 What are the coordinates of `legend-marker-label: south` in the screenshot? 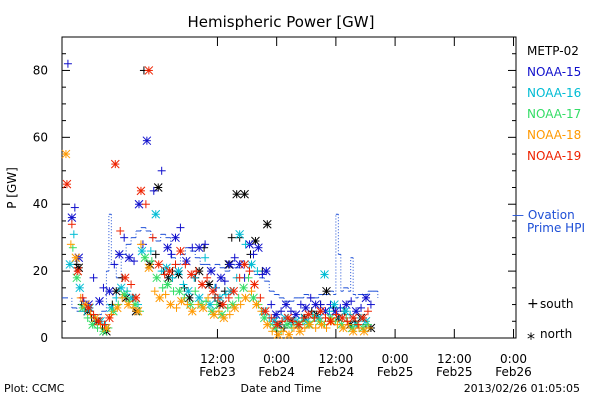 It's located at (557, 304).